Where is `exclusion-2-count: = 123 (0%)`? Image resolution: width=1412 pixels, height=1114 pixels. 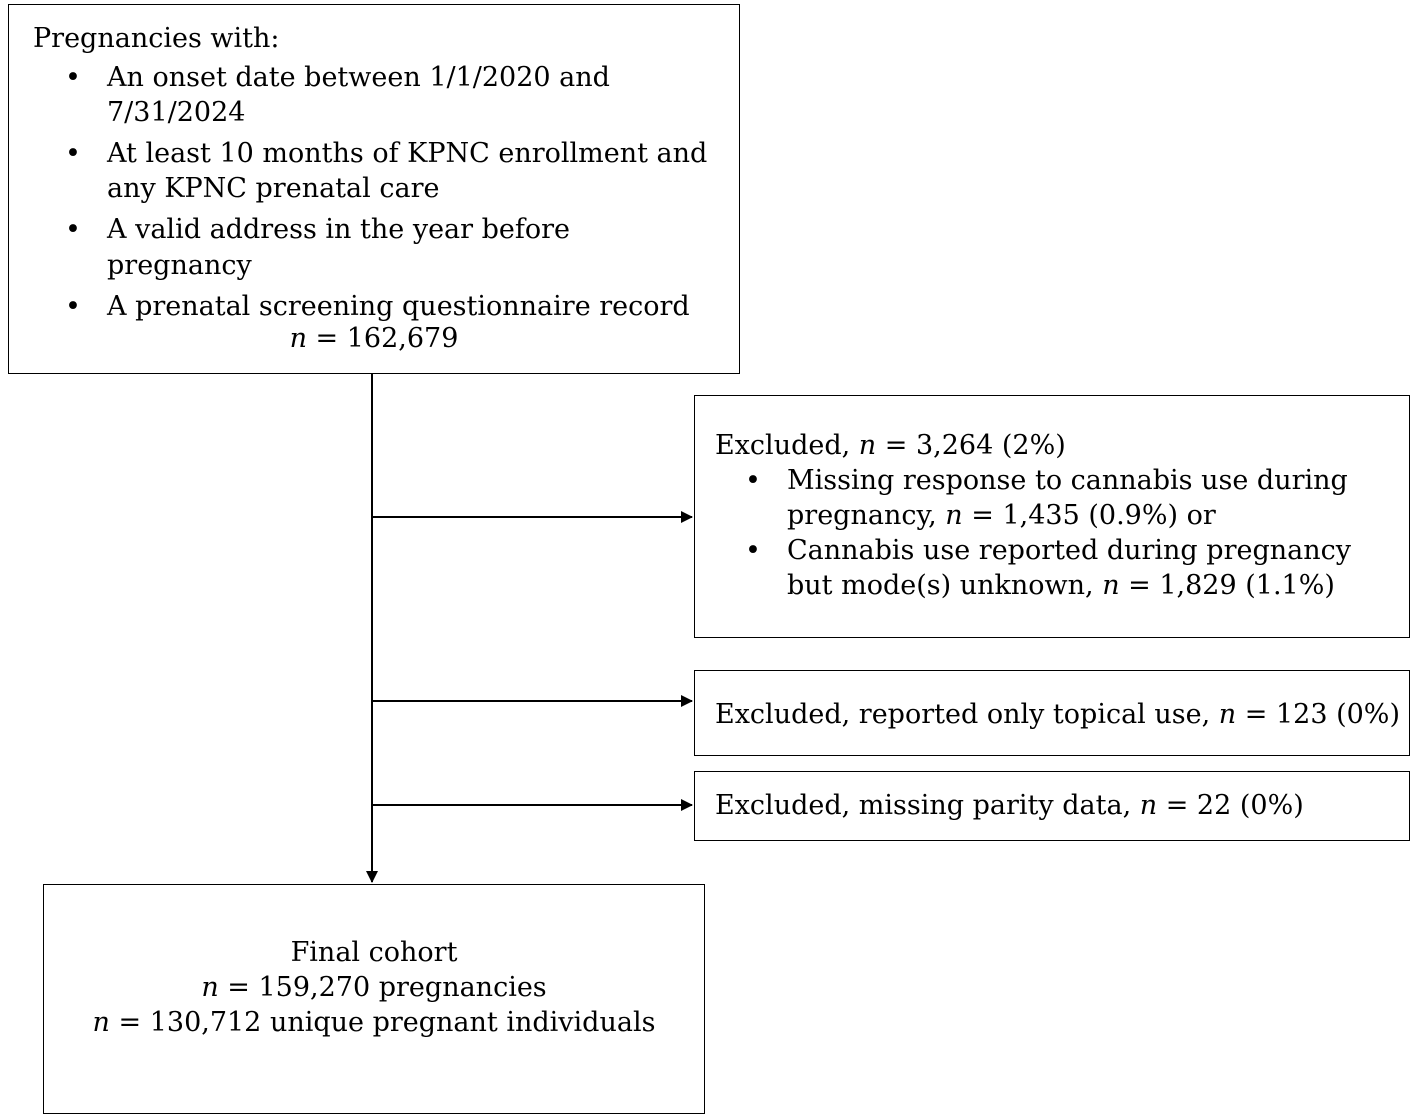
exclusion-2-count: = 123 (0%) is located at coordinates (1318, 714).